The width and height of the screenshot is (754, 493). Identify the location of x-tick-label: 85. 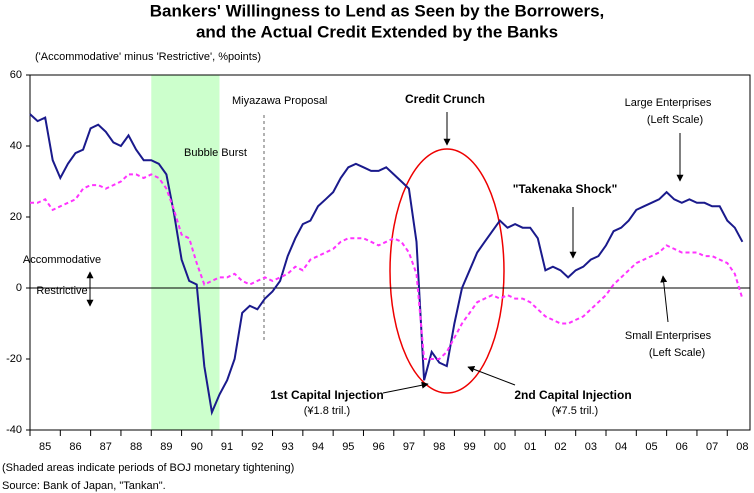
(45, 447).